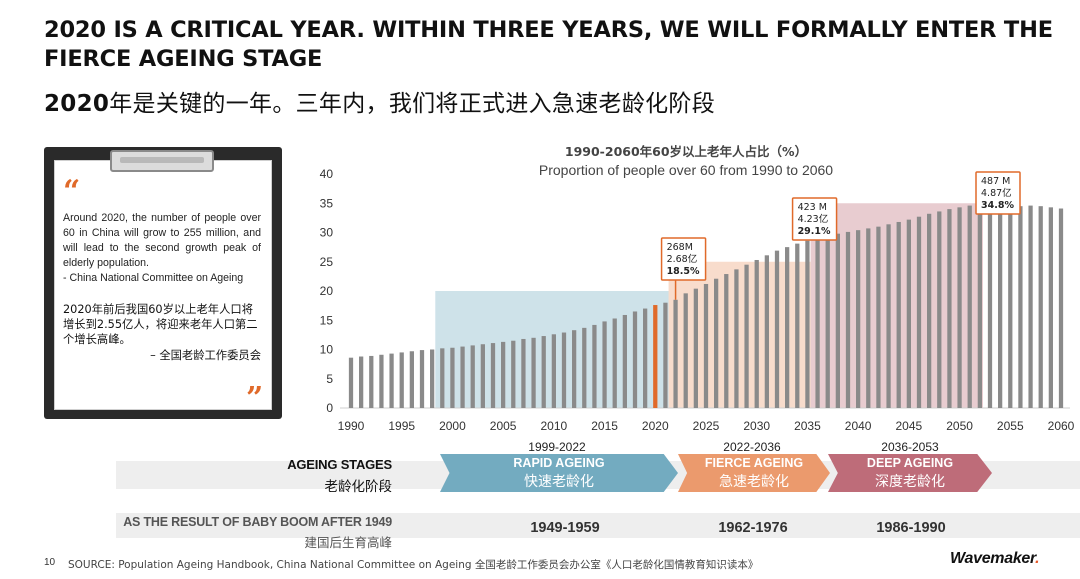 The image size is (1080, 579). I want to click on y-tick-label: 0, so click(329, 408).